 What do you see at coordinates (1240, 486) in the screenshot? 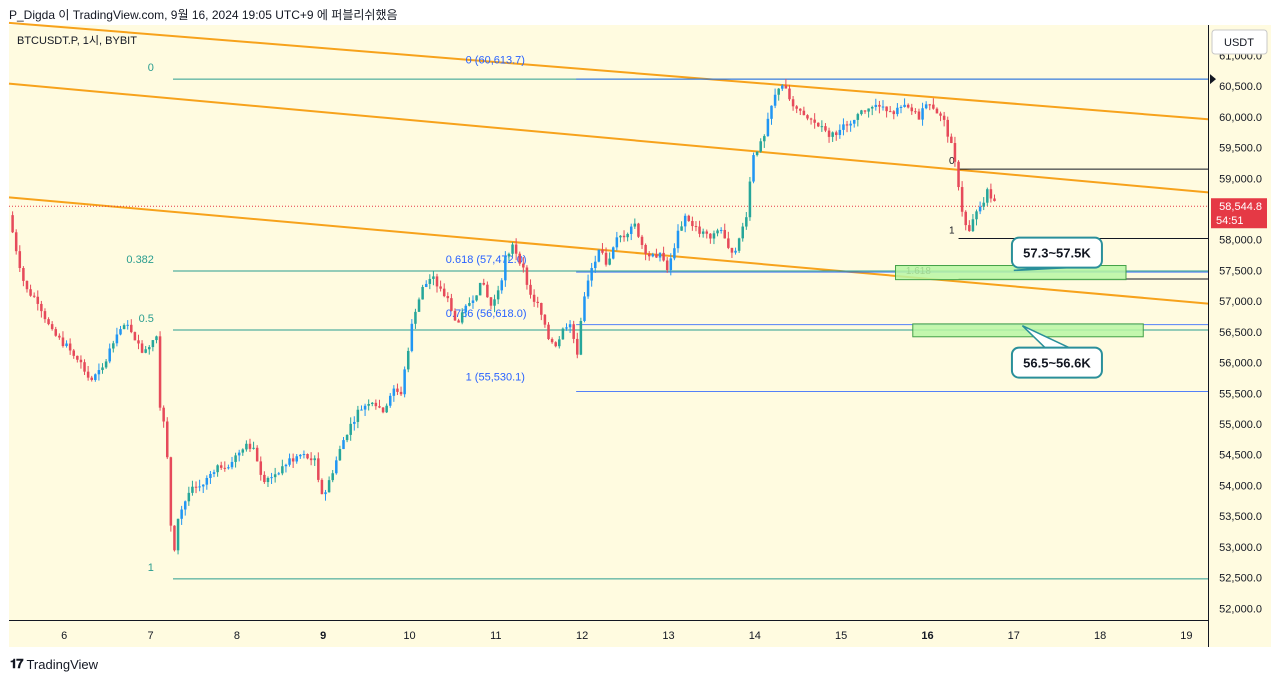
I see `price-tick-label: 54,000.0` at bounding box center [1240, 486].